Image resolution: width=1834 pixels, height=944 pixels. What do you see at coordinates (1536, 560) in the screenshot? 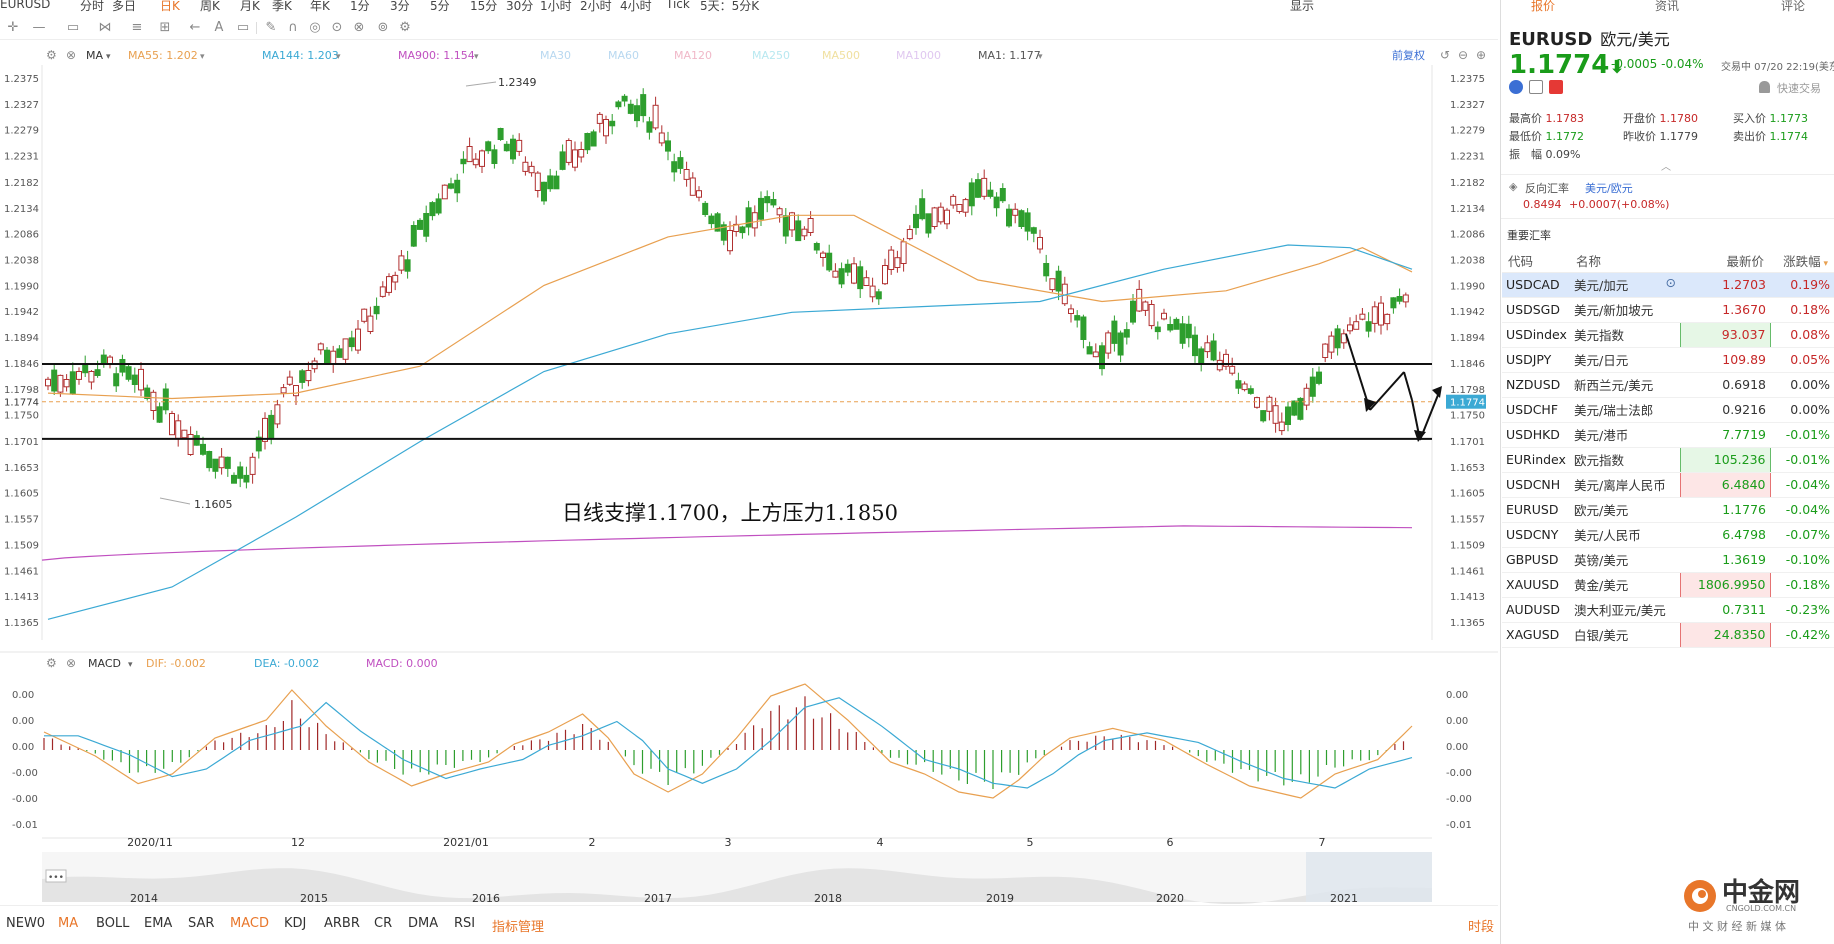
I see `rate-code: GBPUSD` at bounding box center [1536, 560].